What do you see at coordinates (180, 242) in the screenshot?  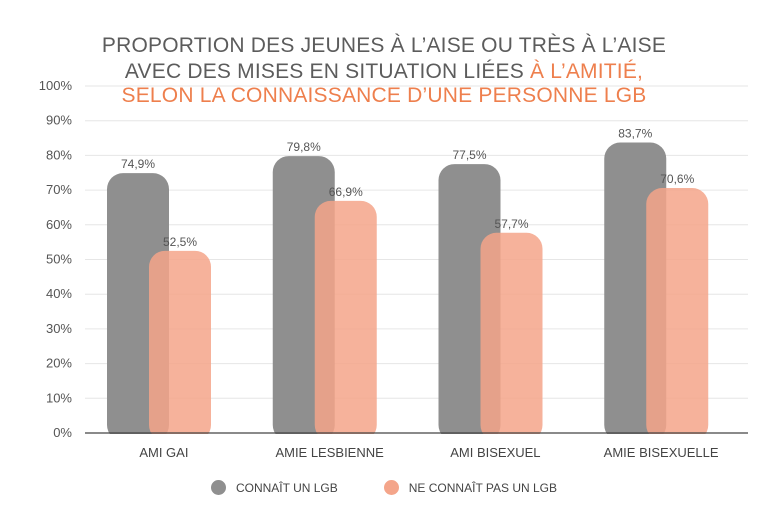 I see `data-label: 52,5%` at bounding box center [180, 242].